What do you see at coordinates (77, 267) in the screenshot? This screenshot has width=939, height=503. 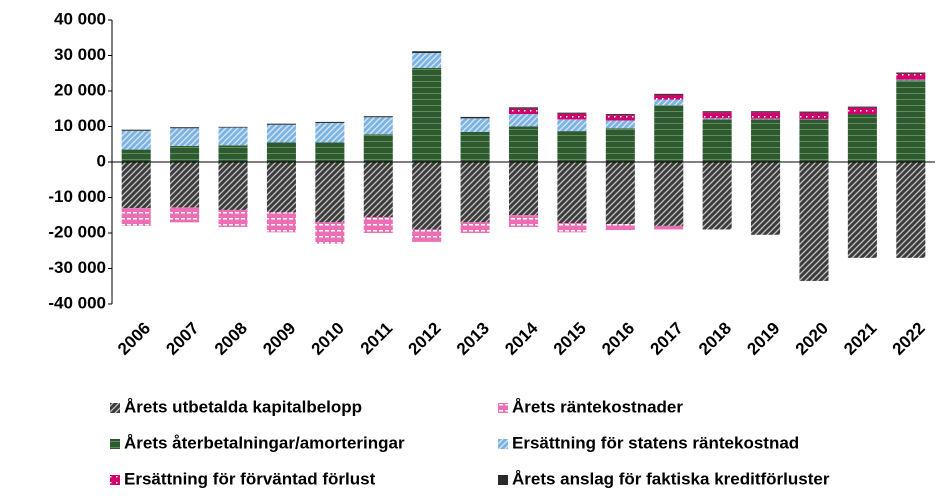 I see `y-tick-label: -30 000` at bounding box center [77, 267].